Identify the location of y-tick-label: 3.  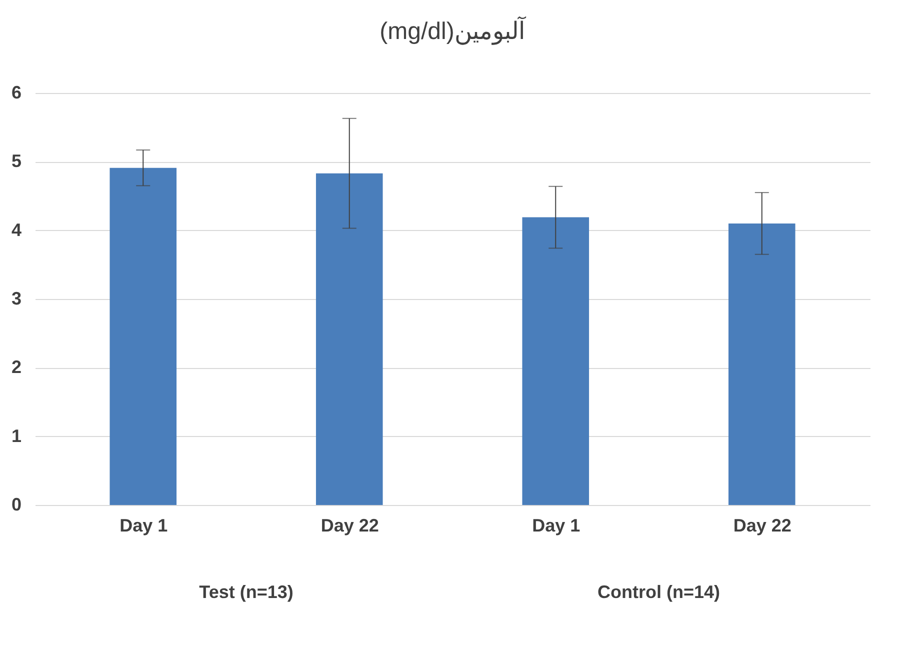
(16, 298).